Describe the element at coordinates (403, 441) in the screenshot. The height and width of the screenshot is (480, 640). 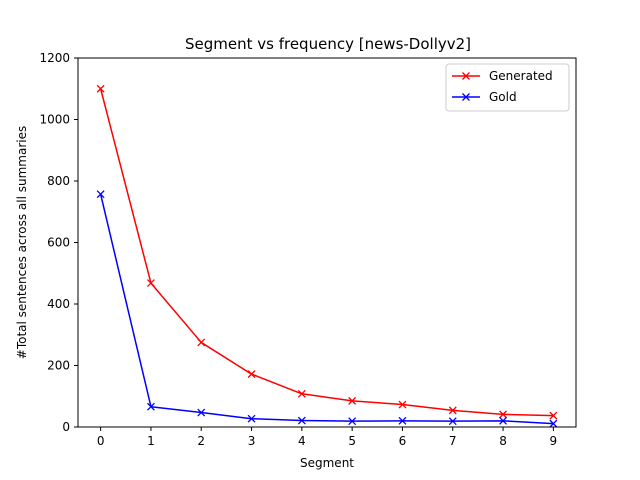
I see `x-tick-label: 6` at that location.